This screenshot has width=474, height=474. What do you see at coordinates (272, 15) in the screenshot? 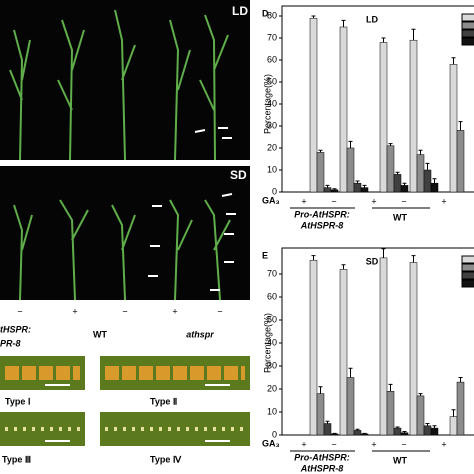
I see `y-tick-label: 80` at bounding box center [272, 15].